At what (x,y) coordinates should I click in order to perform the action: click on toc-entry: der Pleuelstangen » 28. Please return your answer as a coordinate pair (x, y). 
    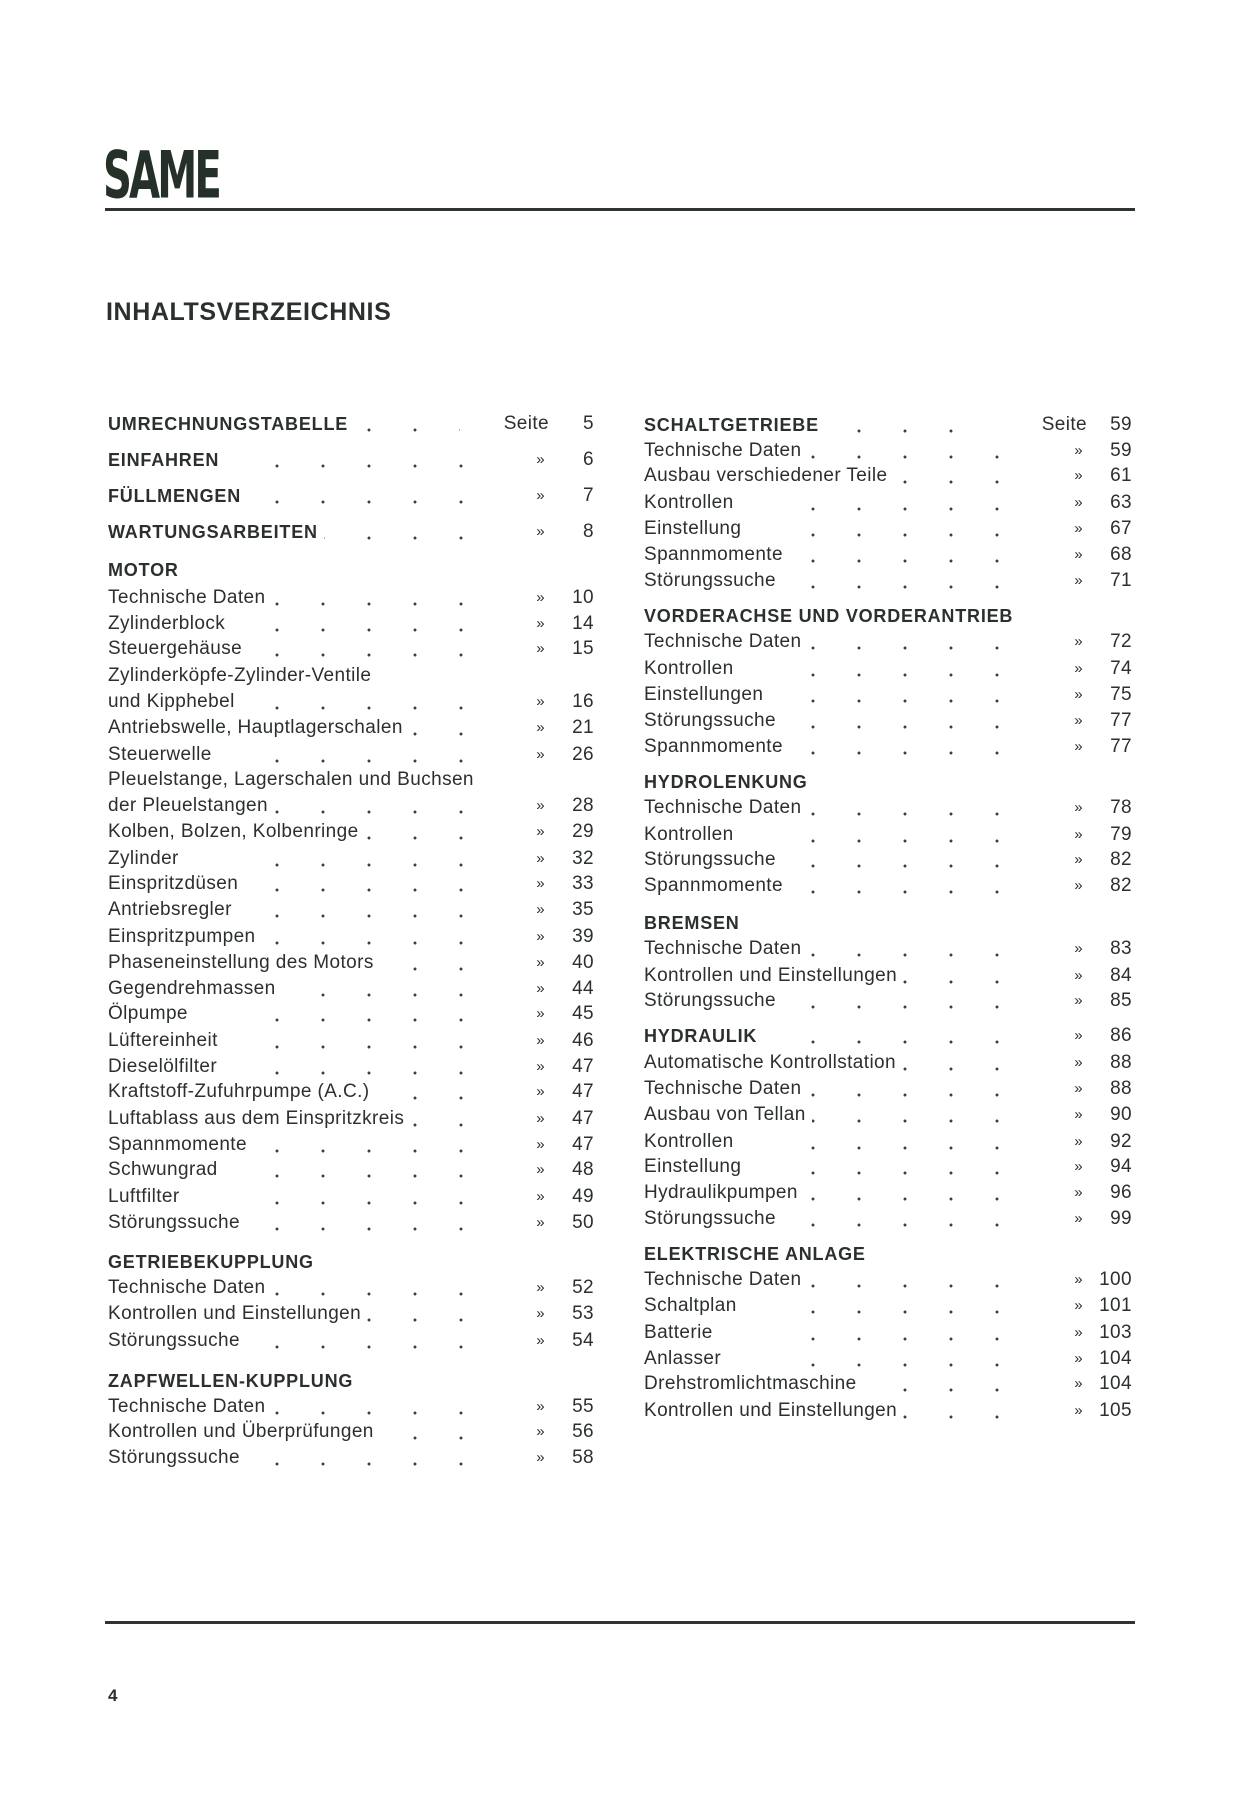
    Looking at the image, I should click on (351, 806).